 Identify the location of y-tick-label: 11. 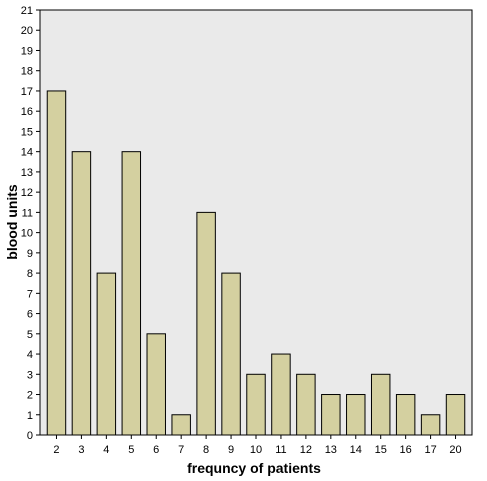
(27, 213).